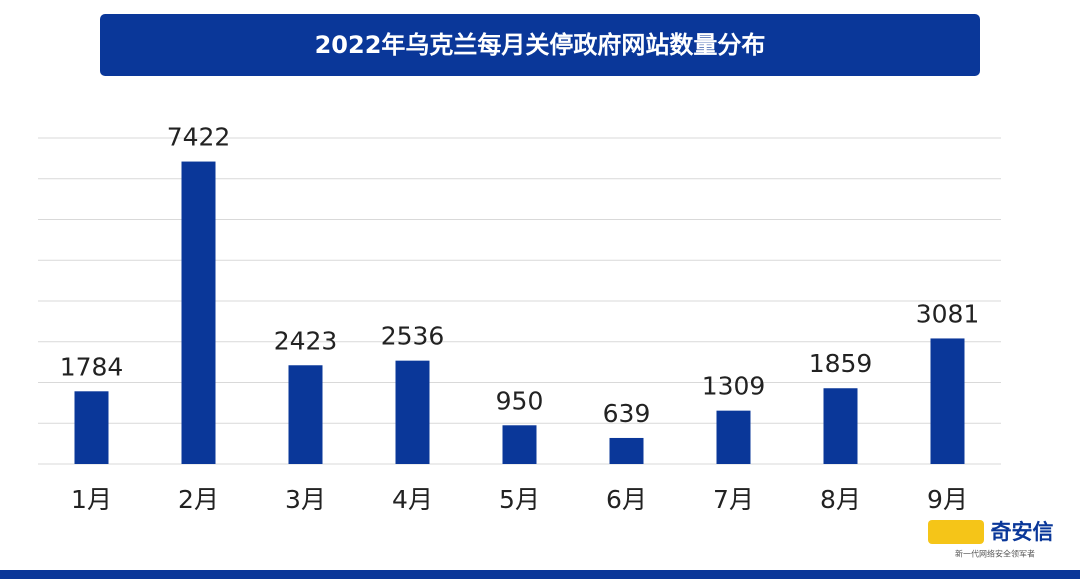 The width and height of the screenshot is (1080, 579). What do you see at coordinates (92, 366) in the screenshot?
I see `value-label: 1784` at bounding box center [92, 366].